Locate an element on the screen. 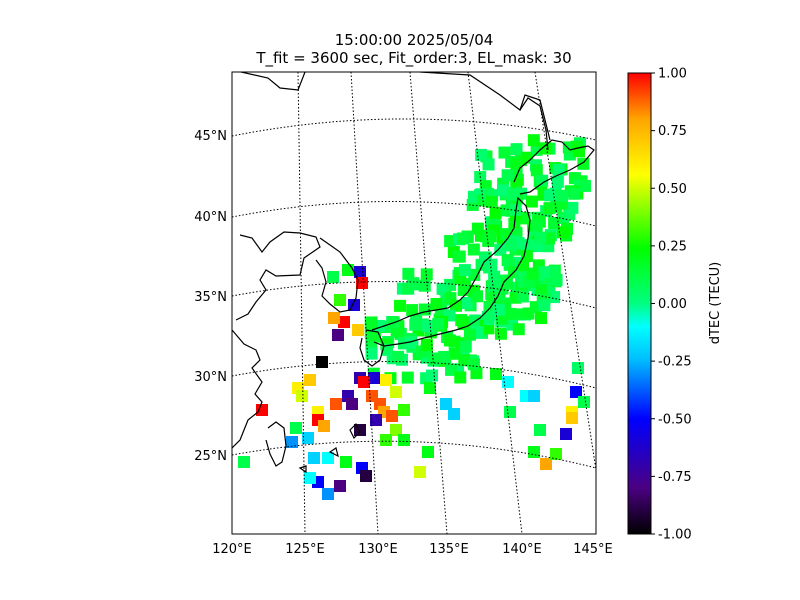 This screenshot has width=800, height=600. colorbar-tick-label: 0.75 is located at coordinates (672, 131).